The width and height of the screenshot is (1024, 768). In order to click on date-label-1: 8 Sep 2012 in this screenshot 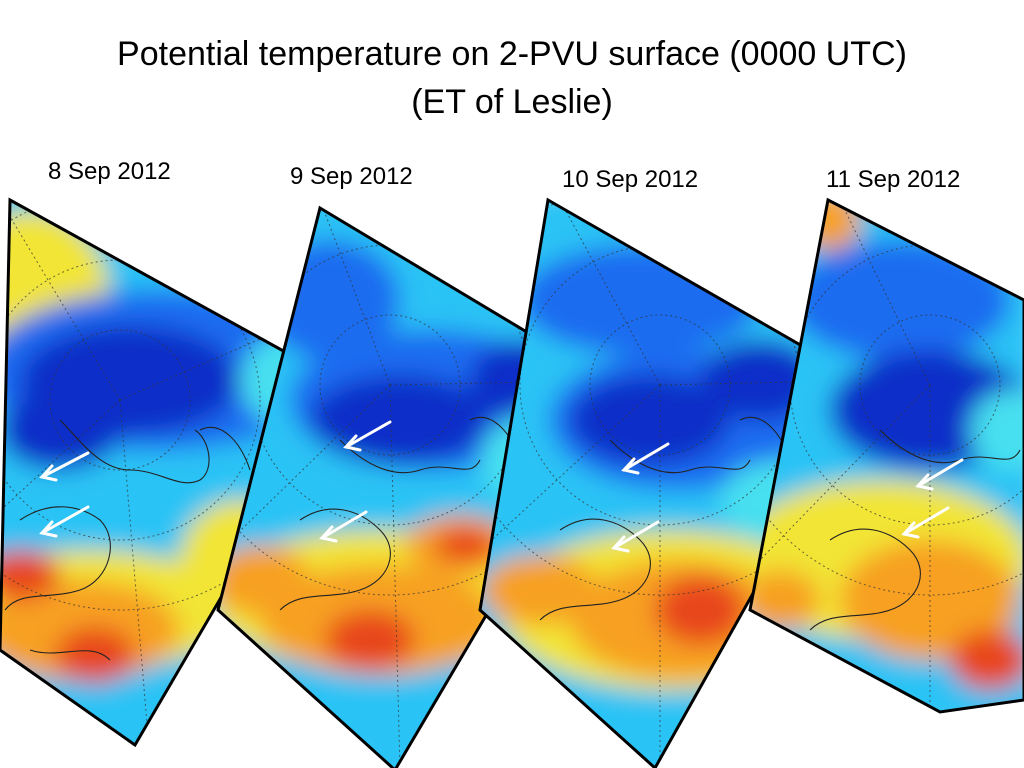, I will do `click(109, 171)`.